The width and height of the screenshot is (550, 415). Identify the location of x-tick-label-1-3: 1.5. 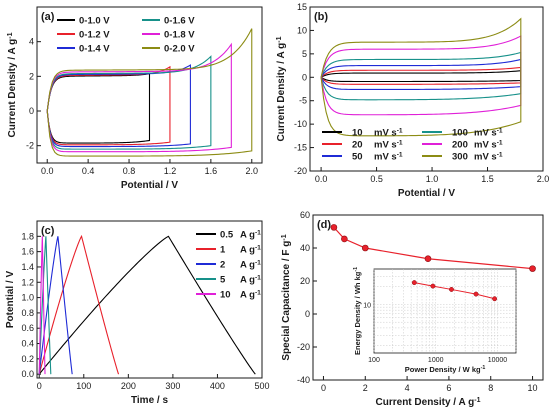
(487, 179).